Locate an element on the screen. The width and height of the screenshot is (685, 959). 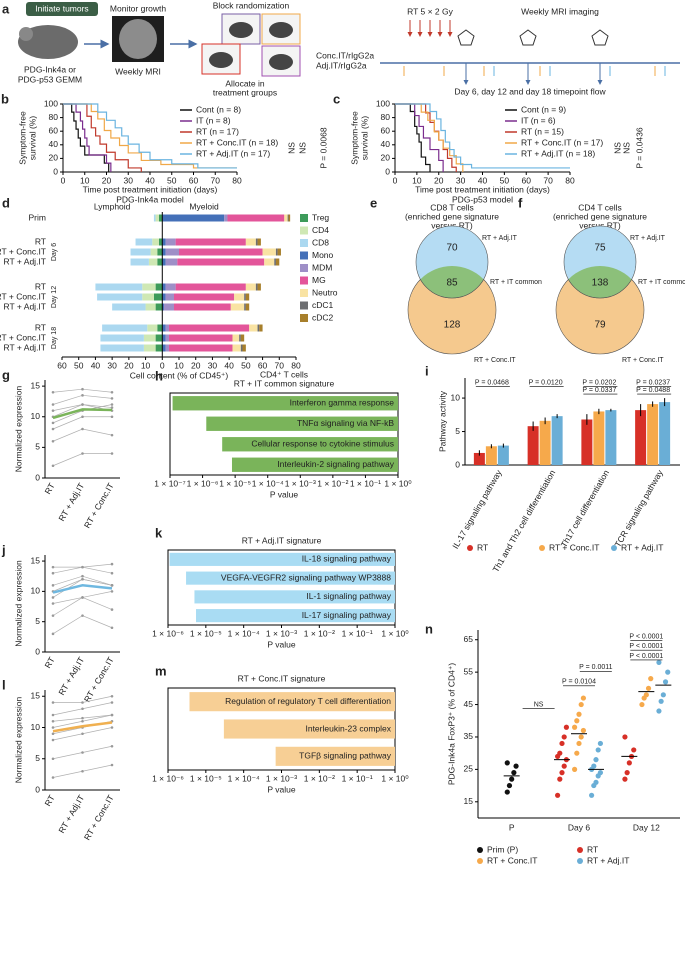
stat-annotation: NS is located at coordinates (302, 148).